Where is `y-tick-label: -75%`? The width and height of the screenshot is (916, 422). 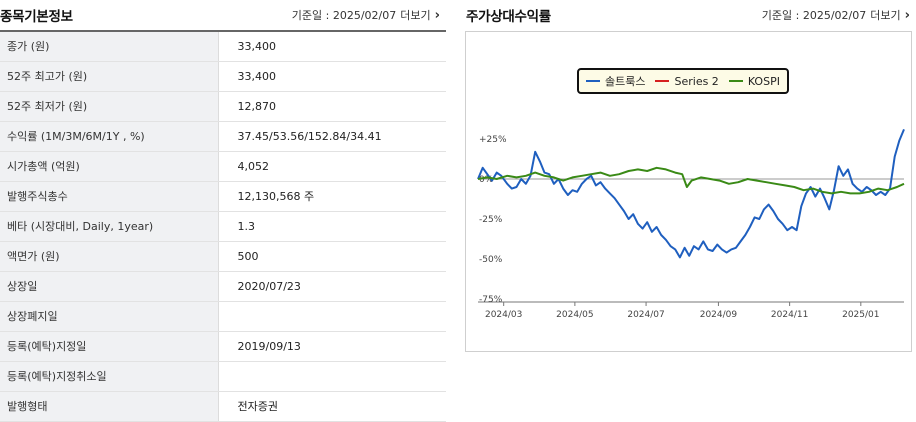
y-tick-label: -75% is located at coordinates (491, 300).